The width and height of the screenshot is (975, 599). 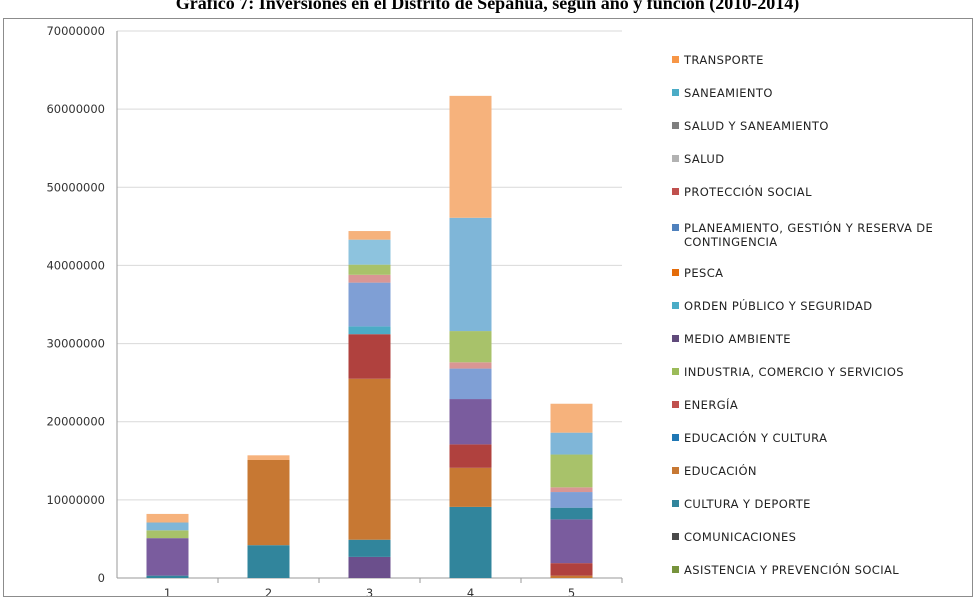 I want to click on legend-label: EDUCACIÓN, so click(x=720, y=471).